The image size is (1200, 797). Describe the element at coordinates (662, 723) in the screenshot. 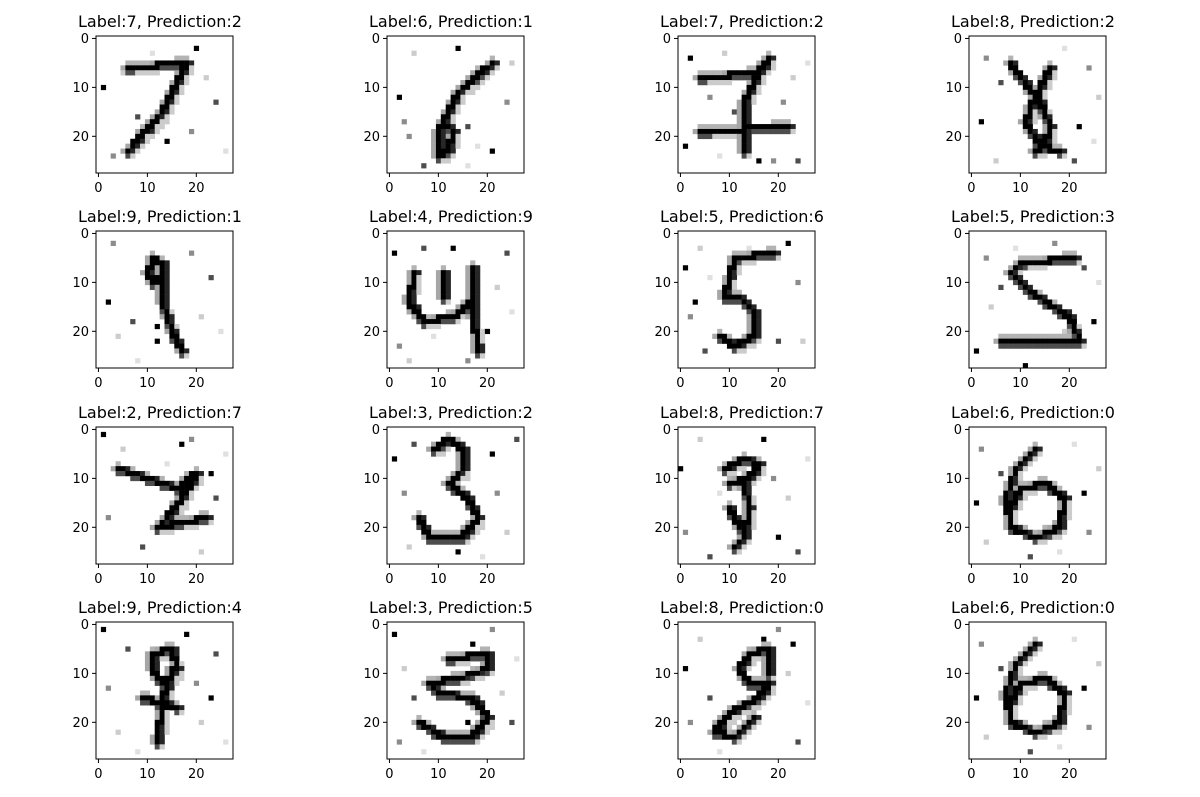

I see `y-tick-label: 20` at that location.